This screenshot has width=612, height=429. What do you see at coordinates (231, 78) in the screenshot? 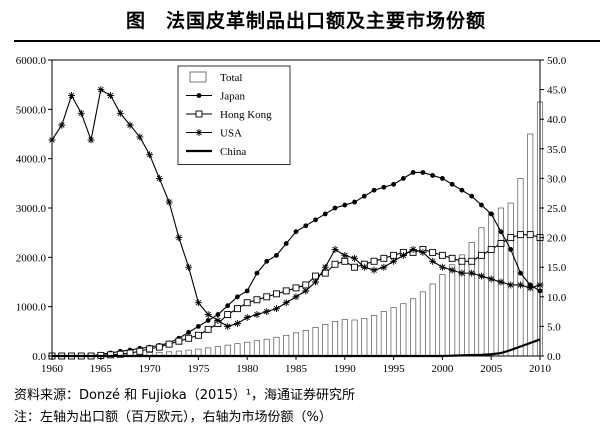
I see `legend-label: Total` at bounding box center [231, 78].